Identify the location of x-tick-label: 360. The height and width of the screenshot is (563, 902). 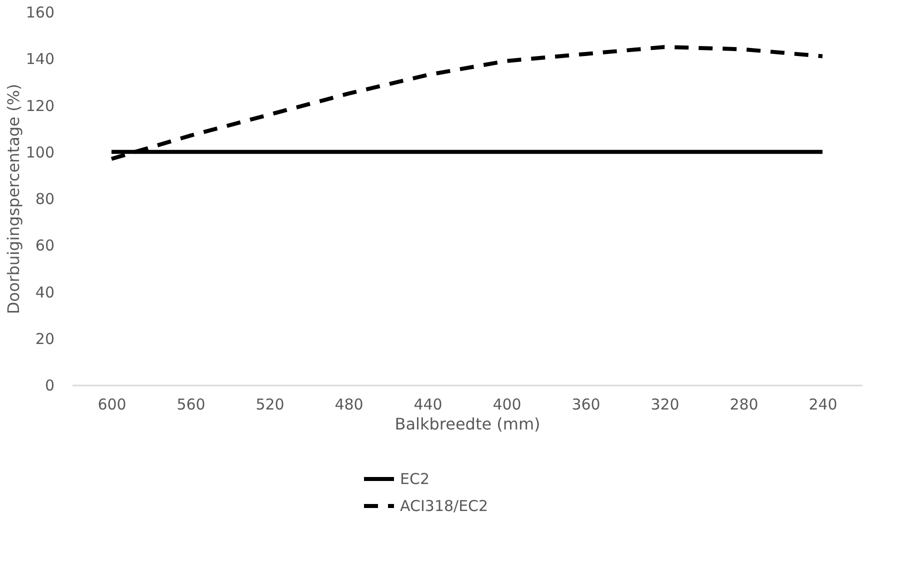
(586, 405).